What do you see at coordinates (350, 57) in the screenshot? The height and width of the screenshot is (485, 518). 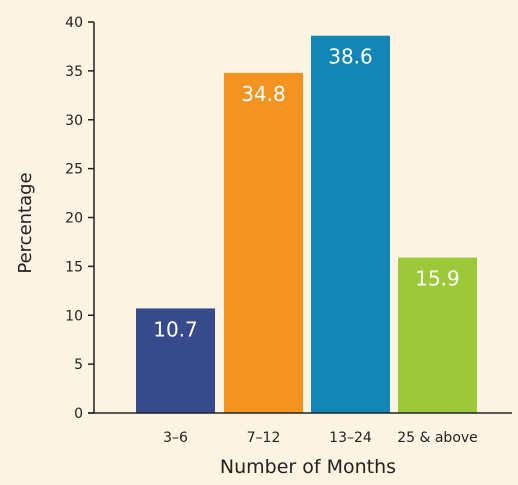 I see `bar-value-label-3: 38.6` at bounding box center [350, 57].